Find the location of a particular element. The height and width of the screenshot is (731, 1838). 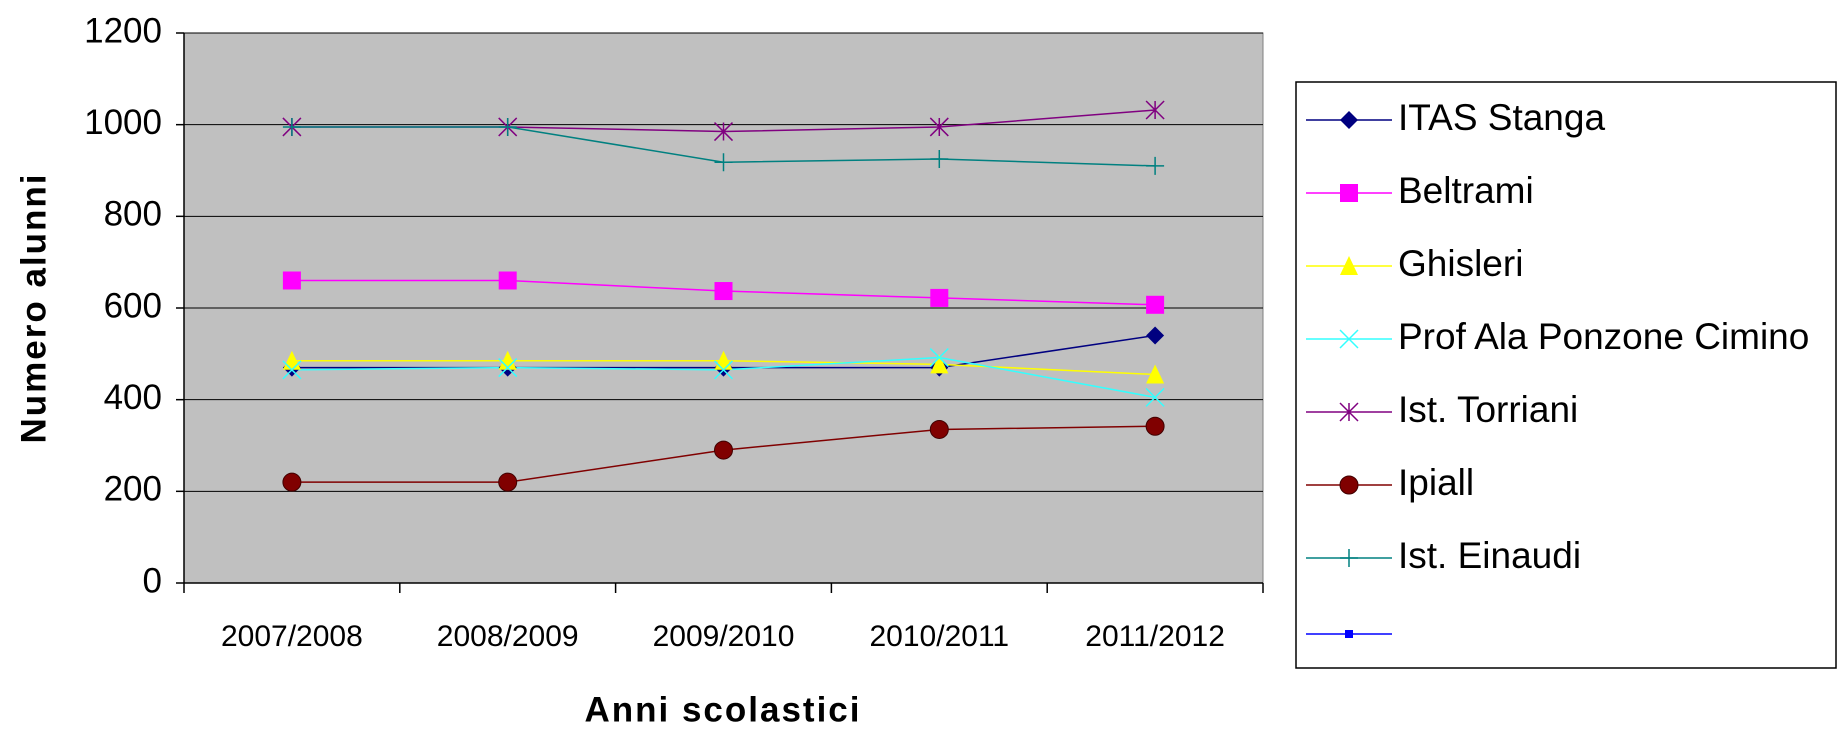

y-tick-label: 600 is located at coordinates (133, 305).